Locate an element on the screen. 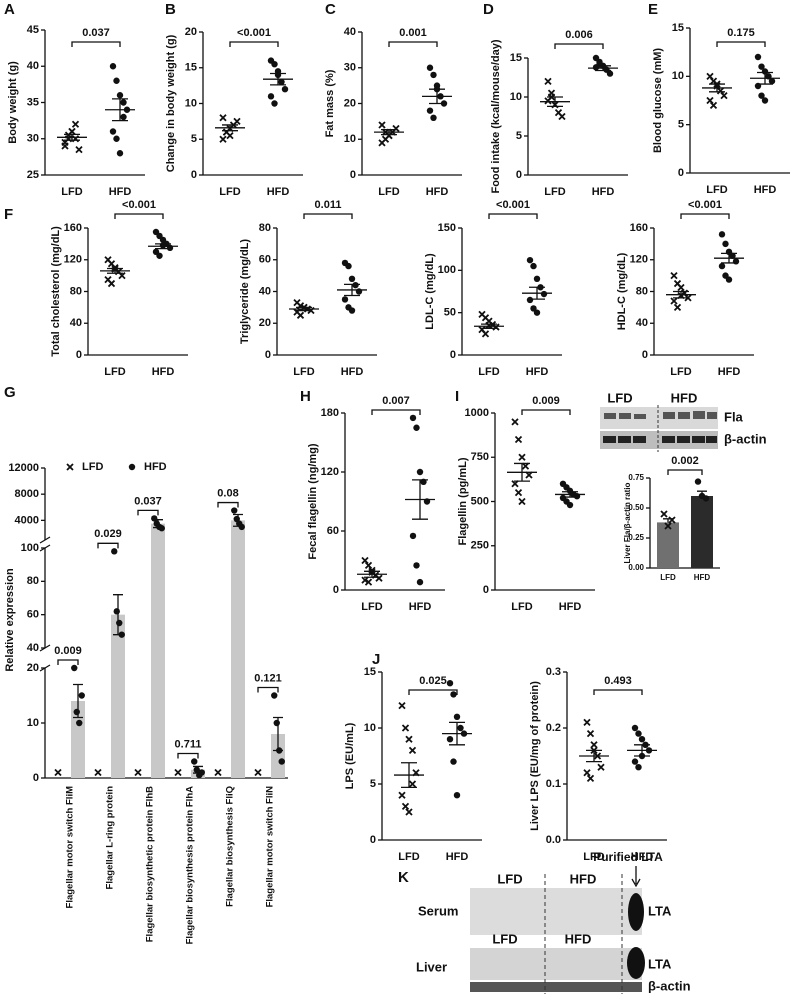 This screenshot has width=800, height=995. p-value: 0.009 is located at coordinates (546, 401).